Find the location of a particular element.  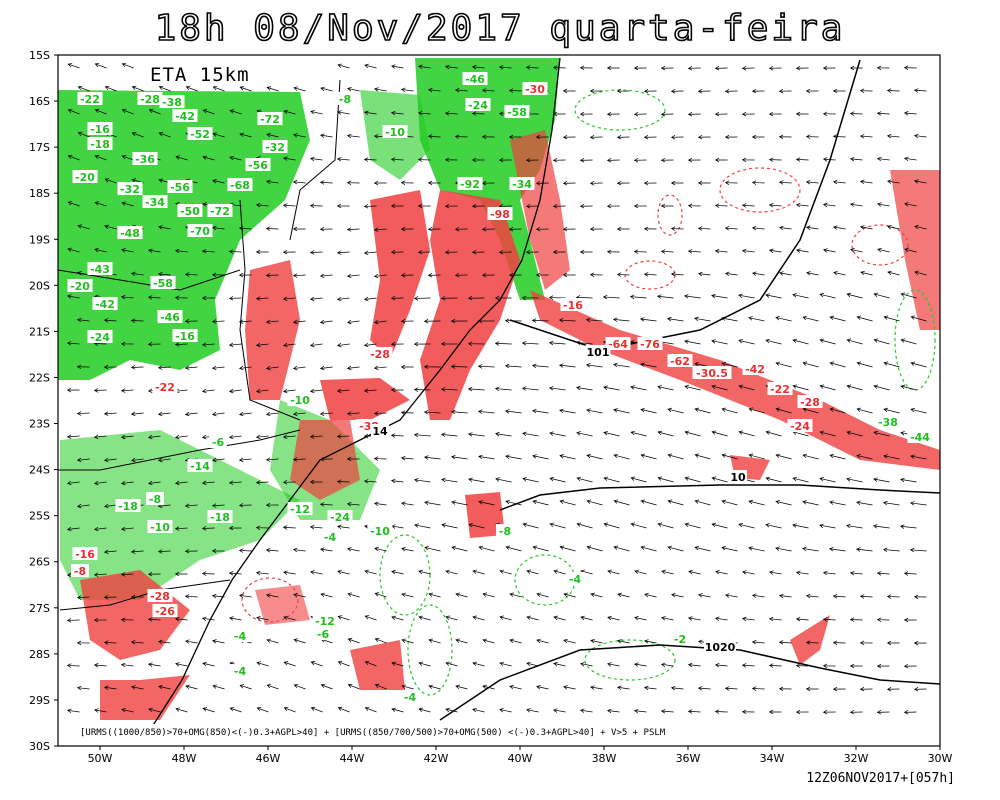

contour-label: -16 is located at coordinates (573, 305).